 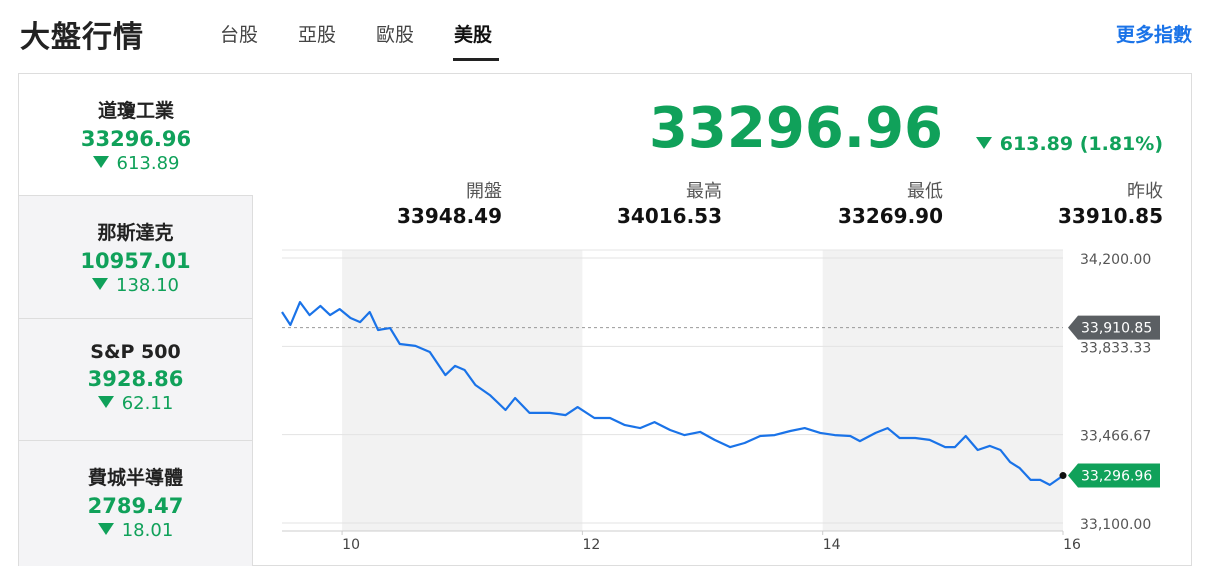 I want to click on reference-label: 33,910.85, so click(x=1116, y=329).